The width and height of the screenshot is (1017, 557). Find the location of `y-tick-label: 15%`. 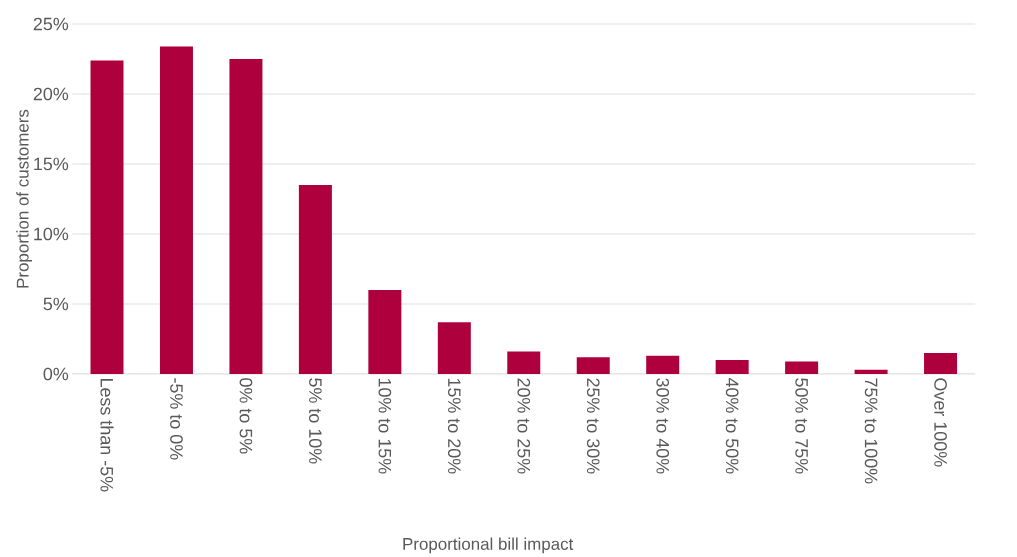

y-tick-label: 15% is located at coordinates (51, 164).